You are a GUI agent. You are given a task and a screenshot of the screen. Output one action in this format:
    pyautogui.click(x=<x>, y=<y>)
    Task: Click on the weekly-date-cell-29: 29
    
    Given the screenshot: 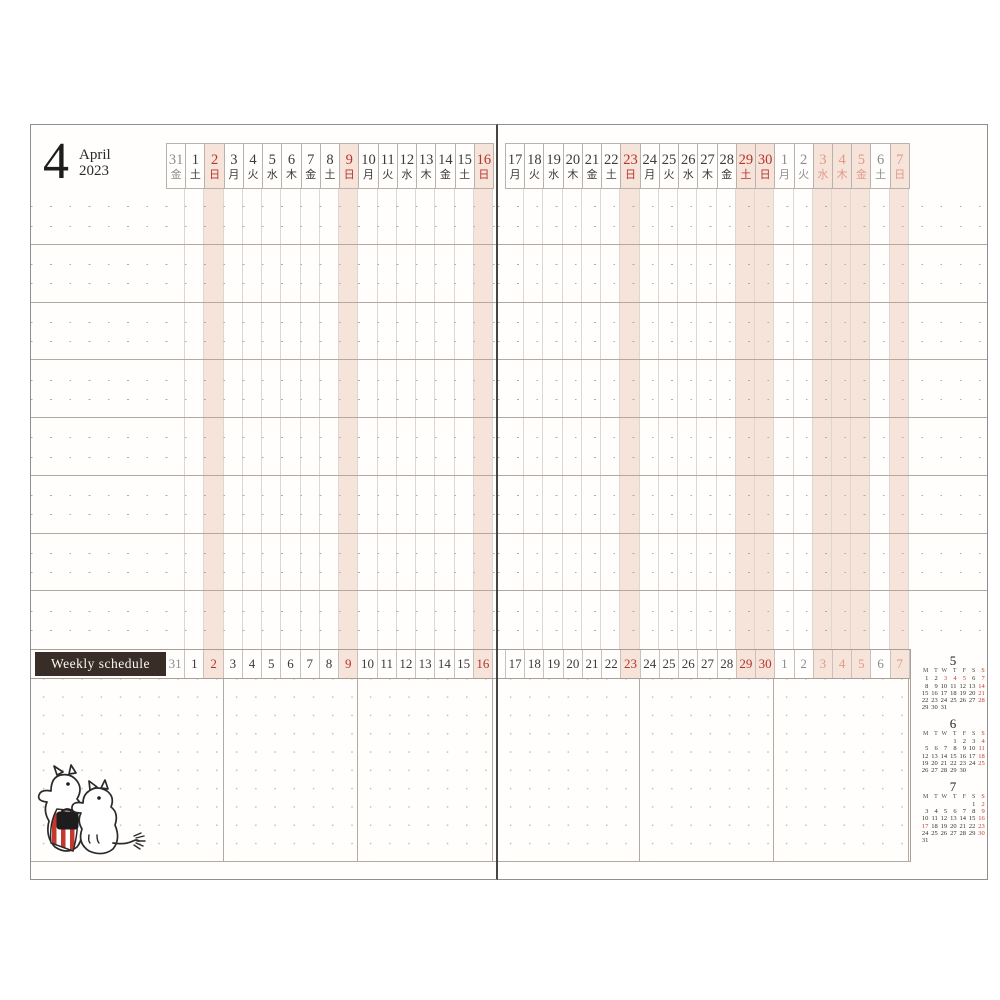 What is the action you would take?
    pyautogui.click(x=746, y=664)
    